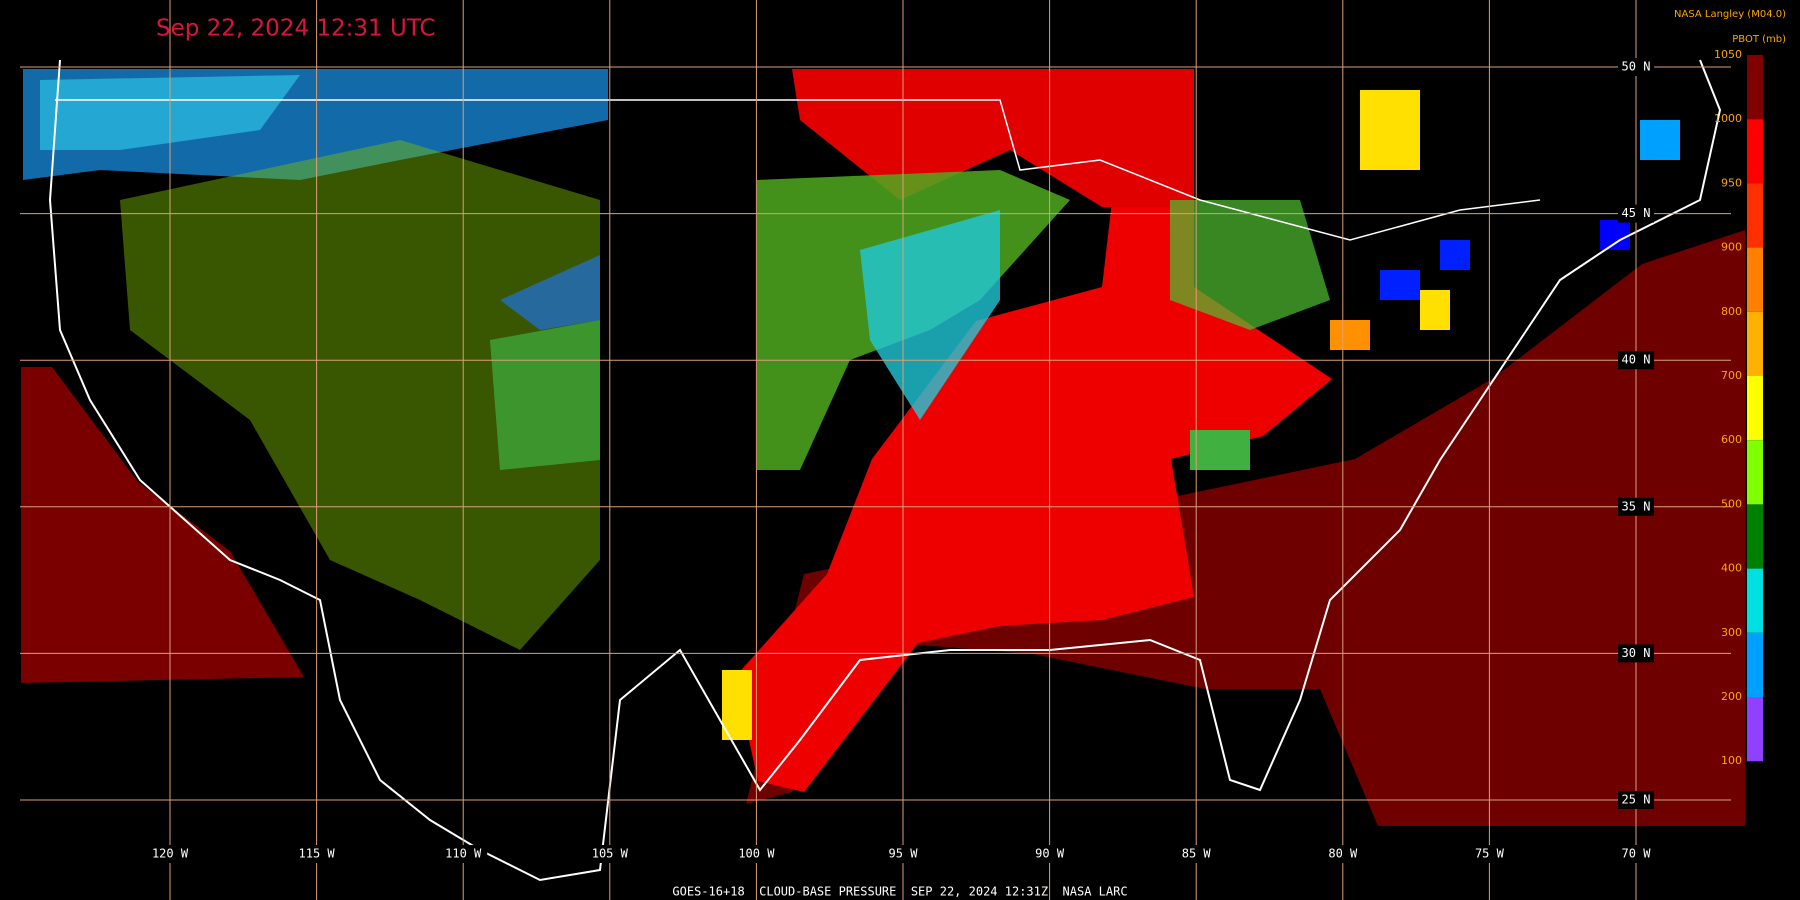 Image resolution: width=1800 pixels, height=900 pixels. Describe the element at coordinates (1731, 247) in the screenshot. I see `scale-label: 900` at that location.